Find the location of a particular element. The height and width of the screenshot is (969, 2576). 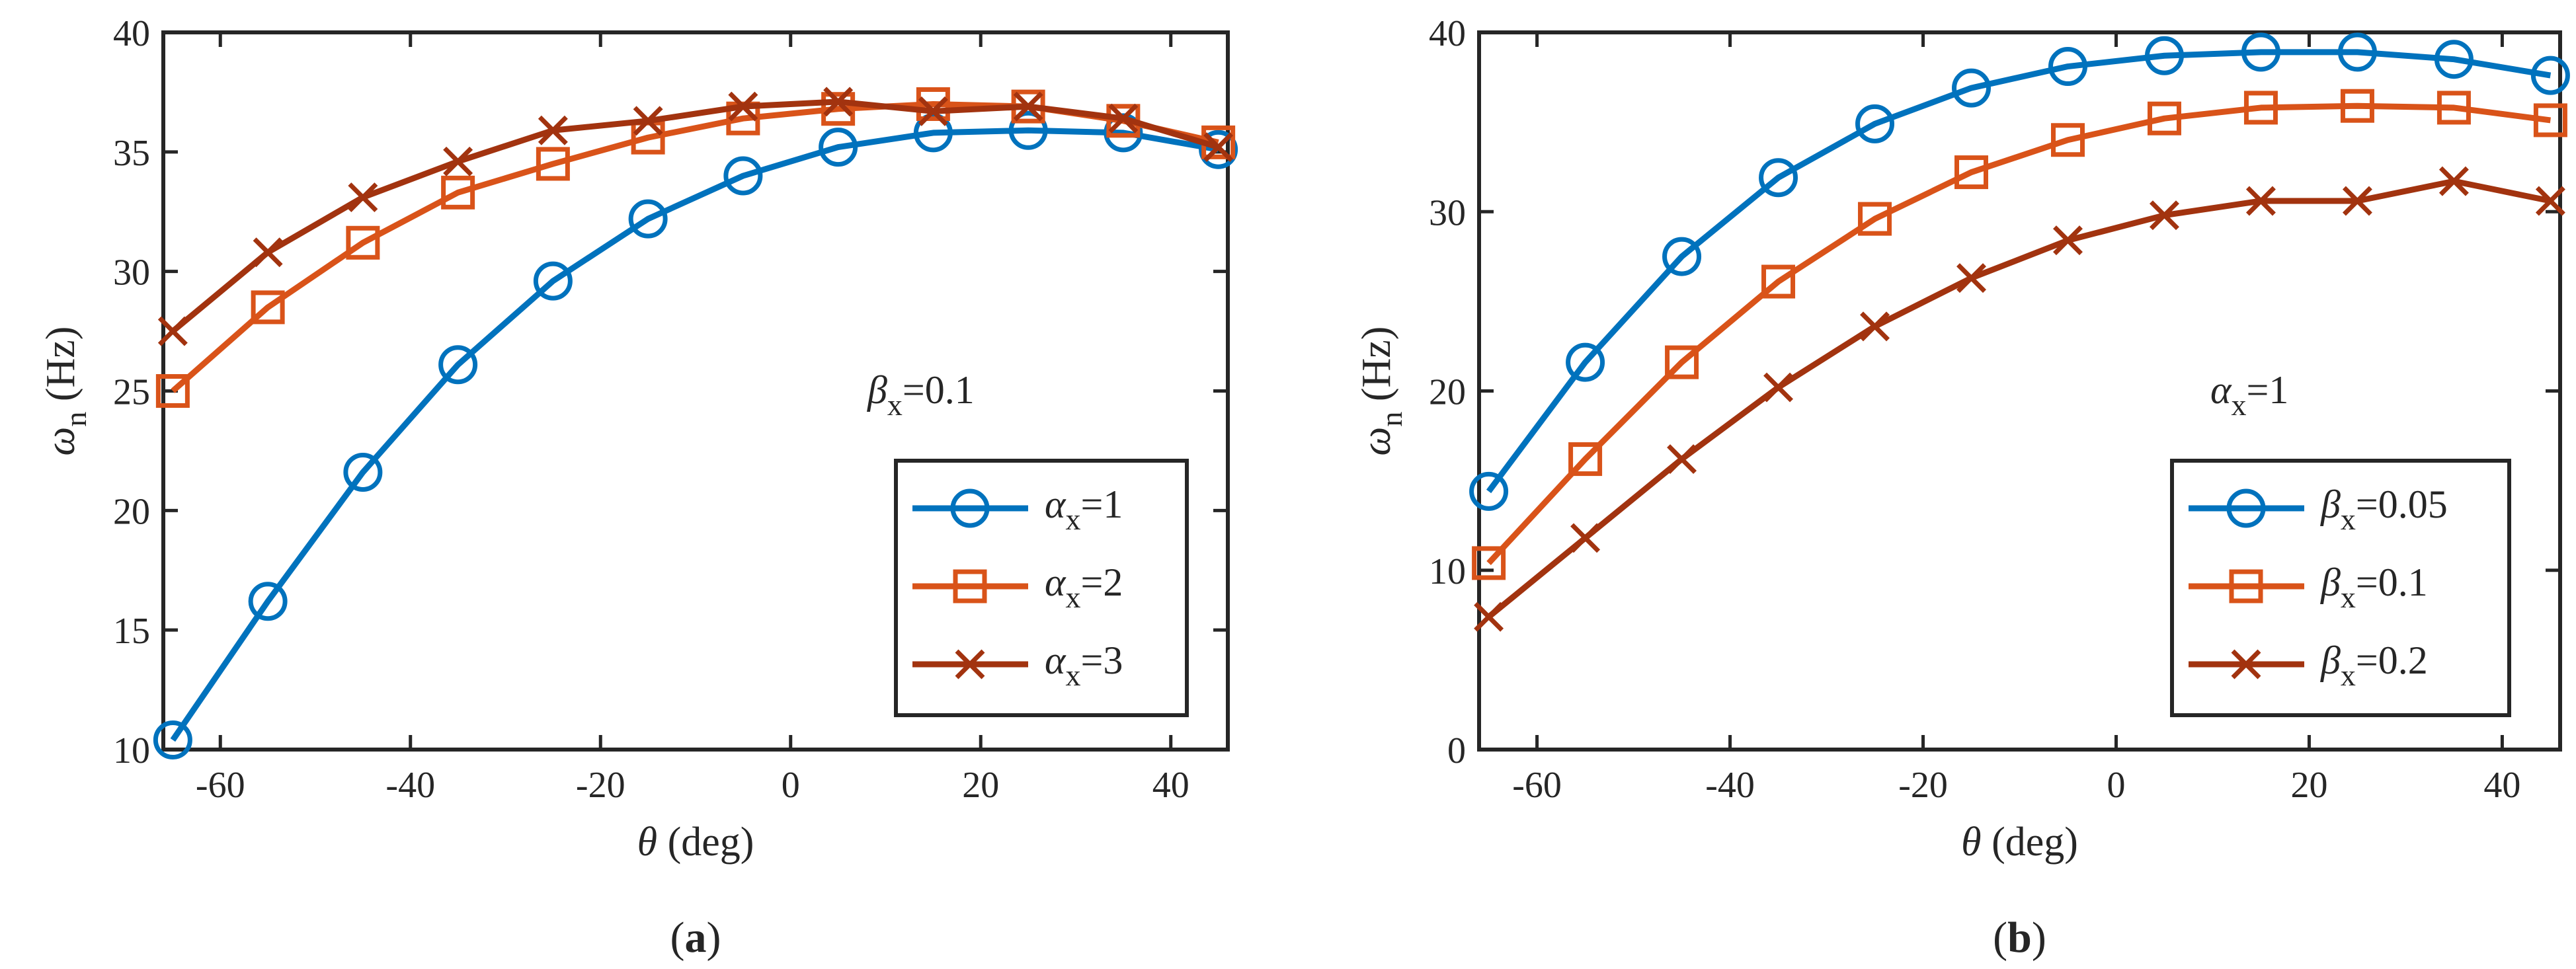

legend-item-1: βx=0.05 is located at coordinates (2318, 509).